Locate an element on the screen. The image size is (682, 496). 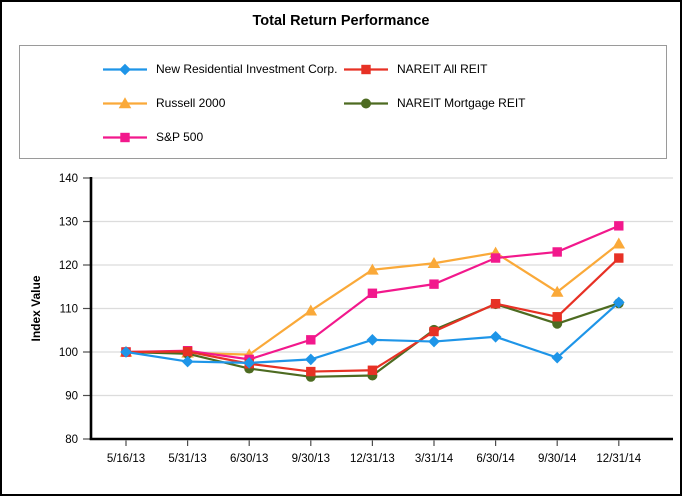
svg-text: 90 is located at coordinates (71, 397).